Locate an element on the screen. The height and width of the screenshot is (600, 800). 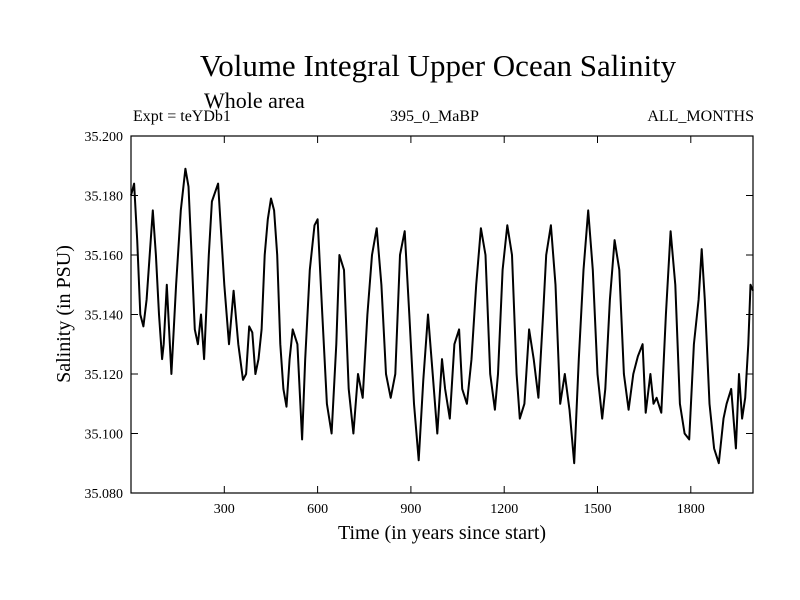
y-tick-label: 35.200 is located at coordinates (104, 137).